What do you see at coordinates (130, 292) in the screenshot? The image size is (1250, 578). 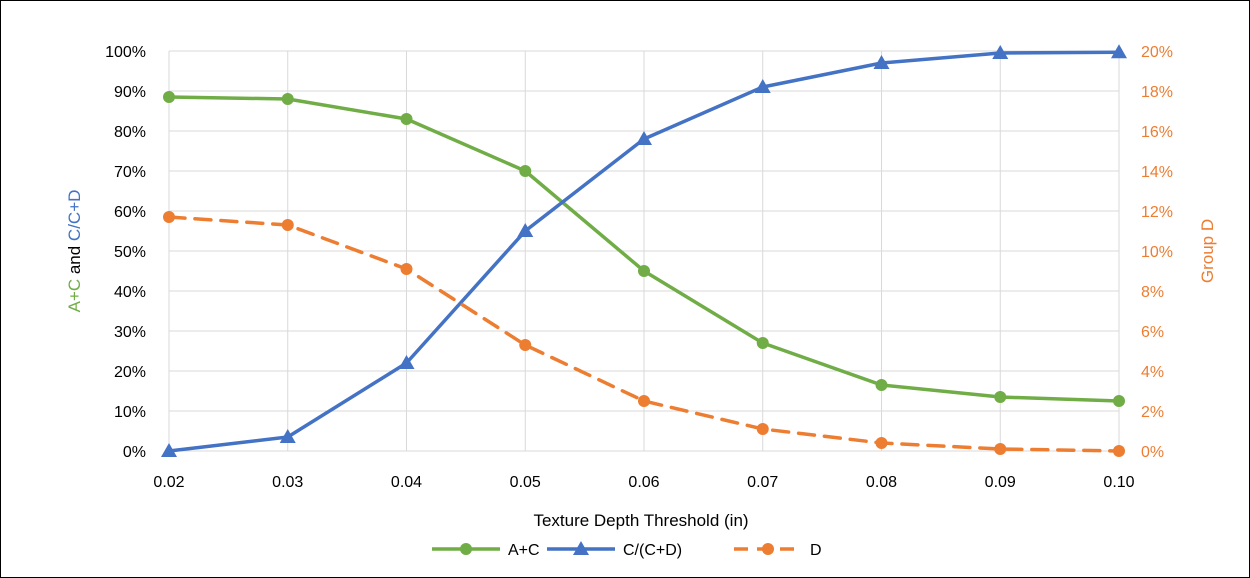 I see `left-y-tick-label: 40%` at bounding box center [130, 292].